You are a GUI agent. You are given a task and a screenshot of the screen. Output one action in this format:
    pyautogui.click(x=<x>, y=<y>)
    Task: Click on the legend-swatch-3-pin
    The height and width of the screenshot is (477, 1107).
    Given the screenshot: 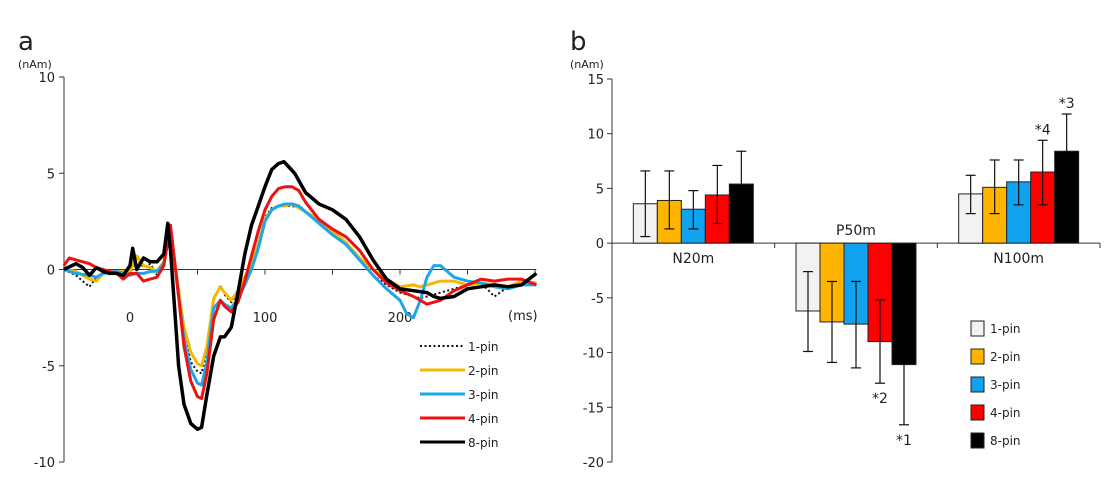 What is the action you would take?
    pyautogui.click(x=977, y=384)
    